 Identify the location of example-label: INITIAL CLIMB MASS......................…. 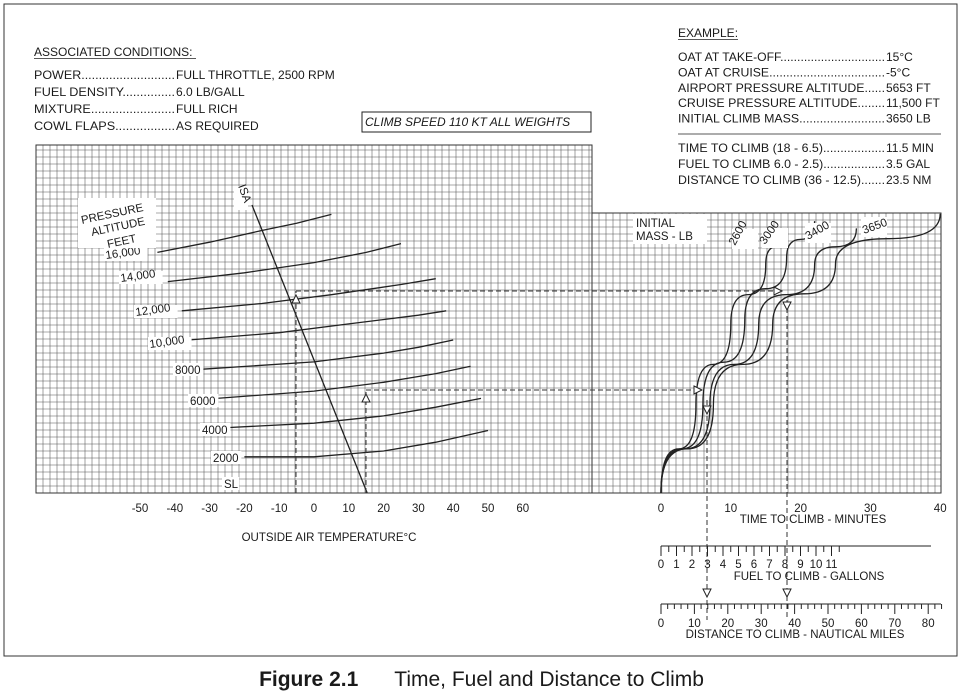
(781, 119).